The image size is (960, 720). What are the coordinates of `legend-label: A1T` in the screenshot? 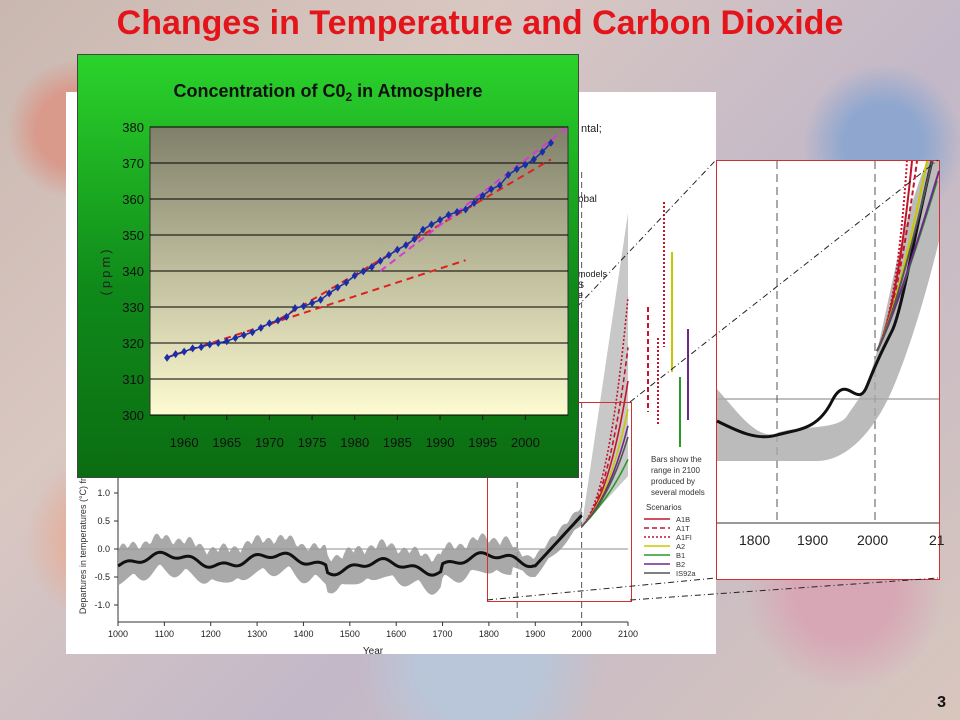 It's located at (683, 528).